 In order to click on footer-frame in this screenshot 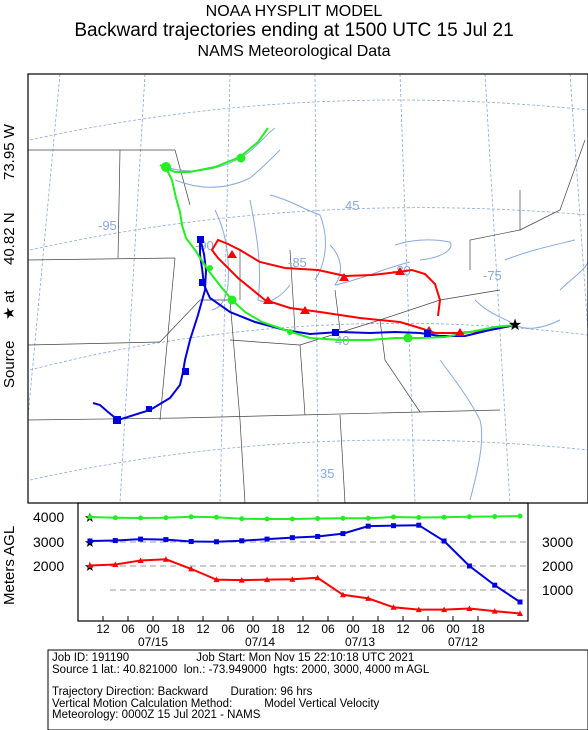, I will do `click(317, 689)`.